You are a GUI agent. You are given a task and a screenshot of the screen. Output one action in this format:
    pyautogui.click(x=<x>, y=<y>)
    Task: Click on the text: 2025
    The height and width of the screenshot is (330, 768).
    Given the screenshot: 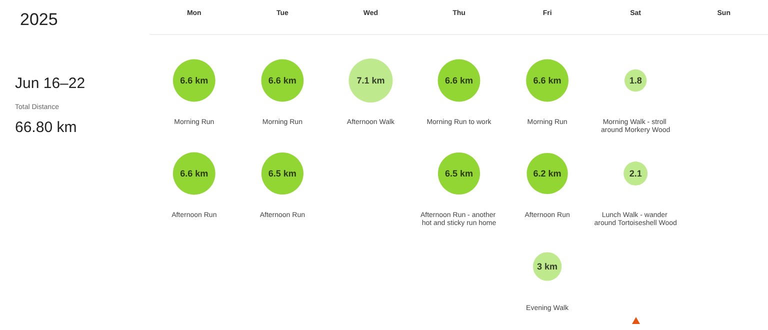 What is the action you would take?
    pyautogui.click(x=39, y=19)
    